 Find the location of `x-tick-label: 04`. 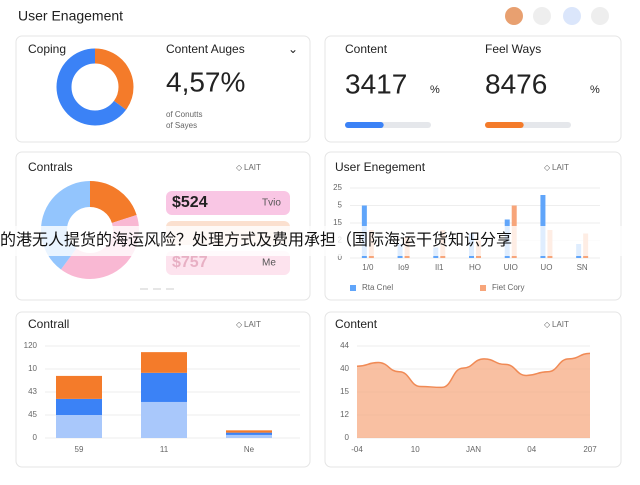

x-tick-label: 04 is located at coordinates (531, 449).